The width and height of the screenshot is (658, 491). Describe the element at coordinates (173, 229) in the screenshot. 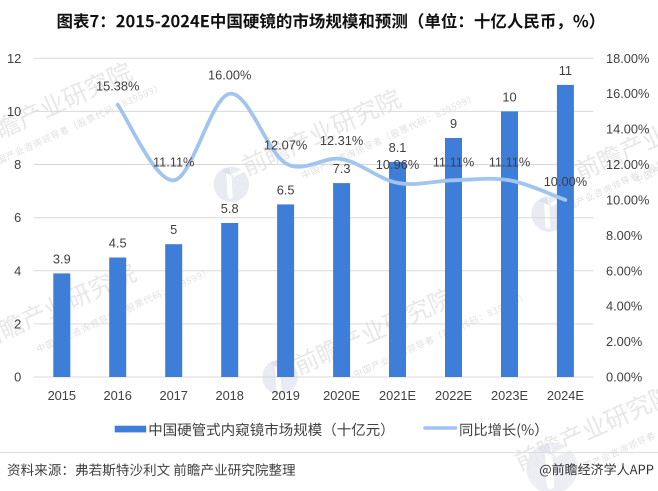

I see `svg-text: 5` at that location.